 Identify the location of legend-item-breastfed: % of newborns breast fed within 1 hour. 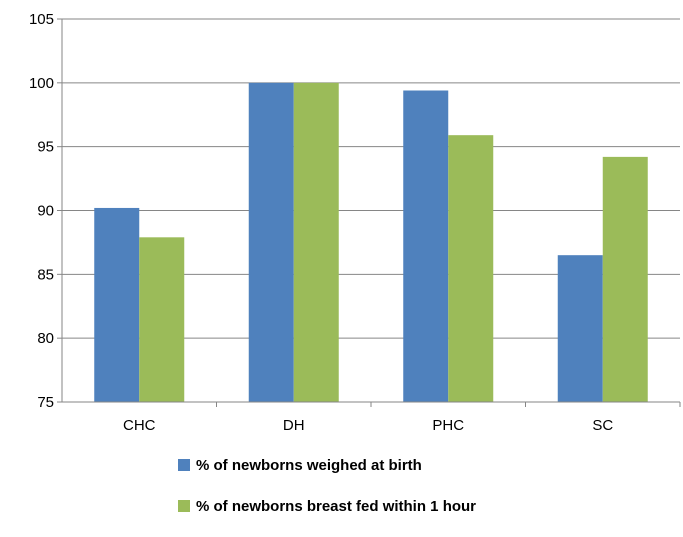
(327, 506).